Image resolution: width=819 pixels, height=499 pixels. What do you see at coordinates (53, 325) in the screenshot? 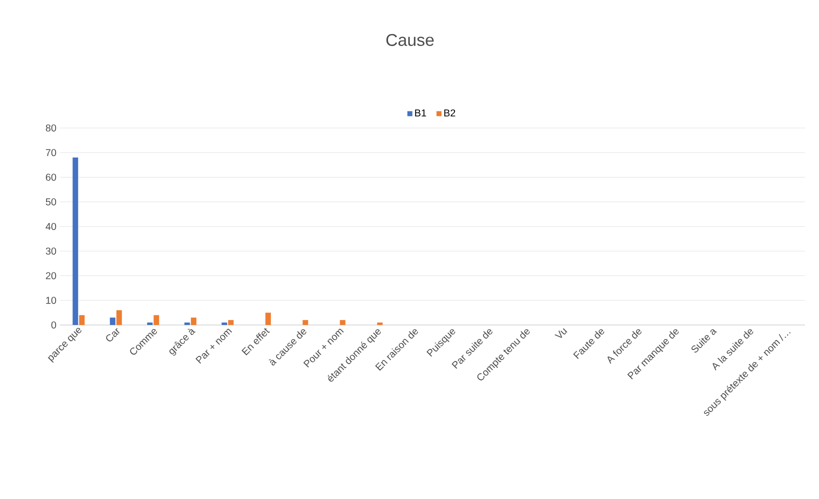
I see `y-tick-label: 0` at bounding box center [53, 325].